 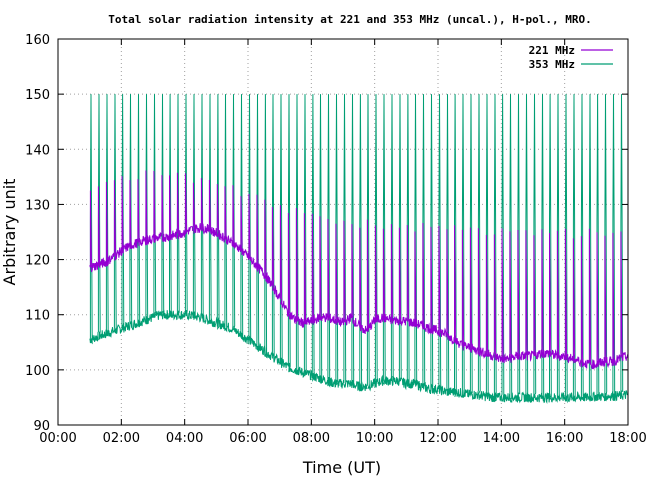 I want to click on x-tick-label: 04:00, so click(x=184, y=438).